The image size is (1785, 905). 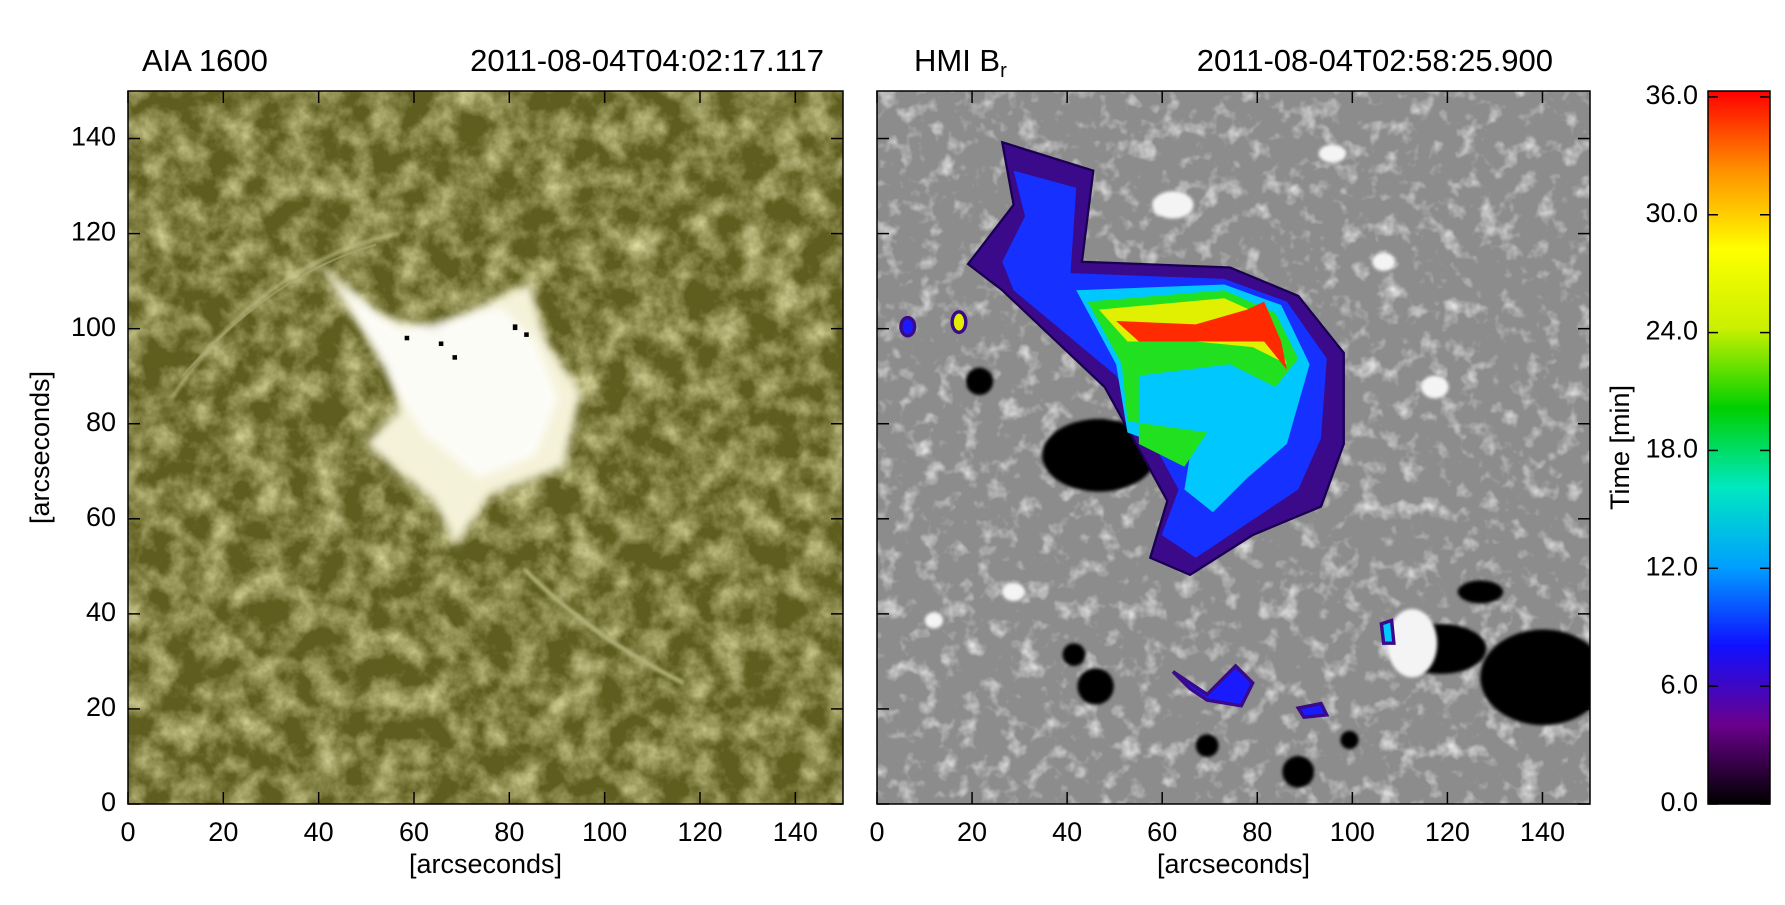 What do you see at coordinates (1671, 449) in the screenshot?
I see `colorbar-tick-label: 18.0` at bounding box center [1671, 449].